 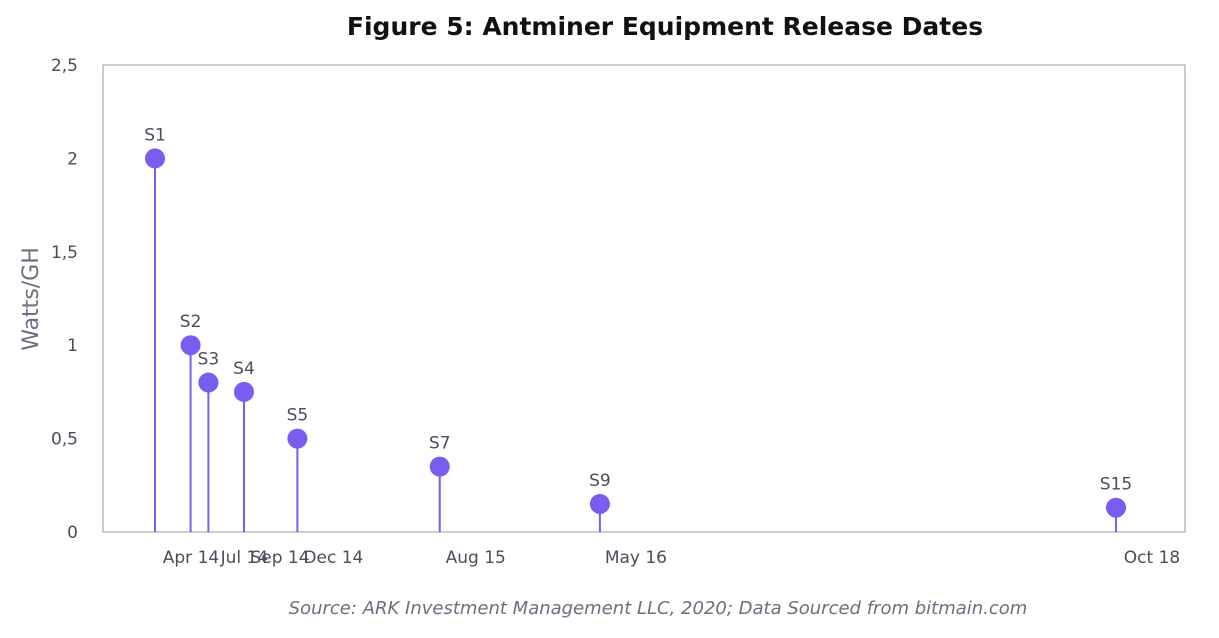 What do you see at coordinates (31, 299) in the screenshot?
I see `y-axis-label: Watts/GH` at bounding box center [31, 299].